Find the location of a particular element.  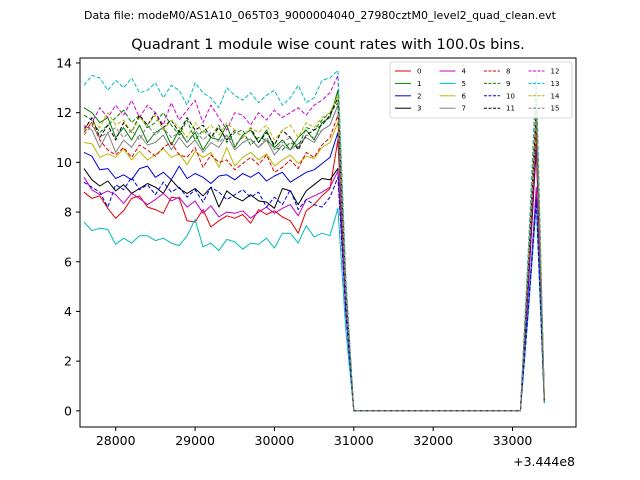

legend-label-7: 7 is located at coordinates (464, 109).